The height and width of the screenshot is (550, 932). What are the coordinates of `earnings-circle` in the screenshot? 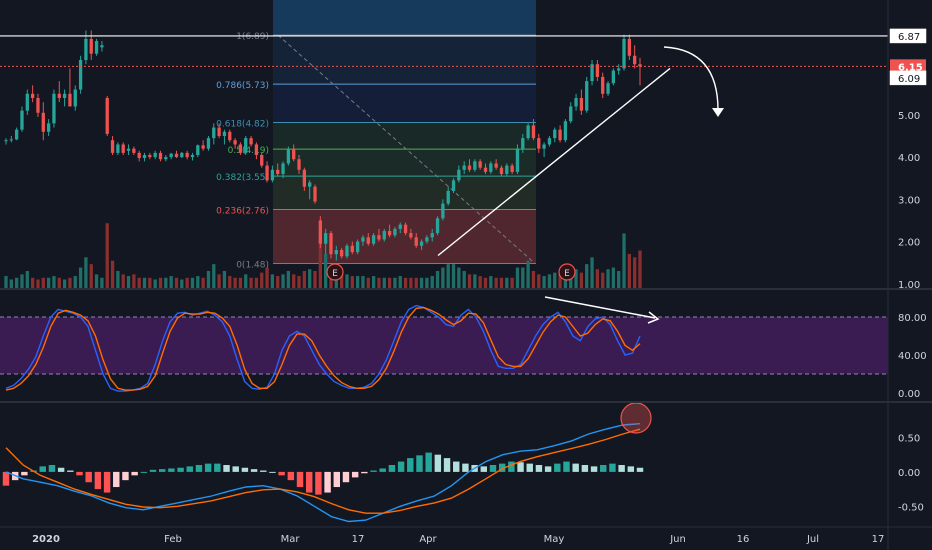 It's located at (335, 272).